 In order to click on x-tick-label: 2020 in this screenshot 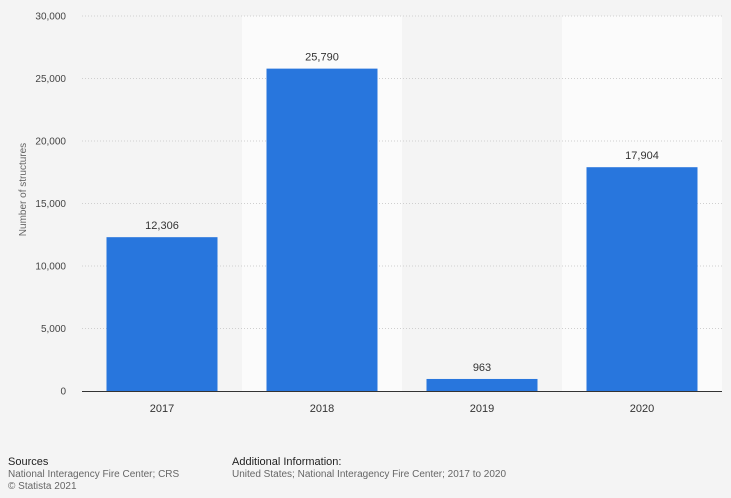, I will do `click(642, 409)`.